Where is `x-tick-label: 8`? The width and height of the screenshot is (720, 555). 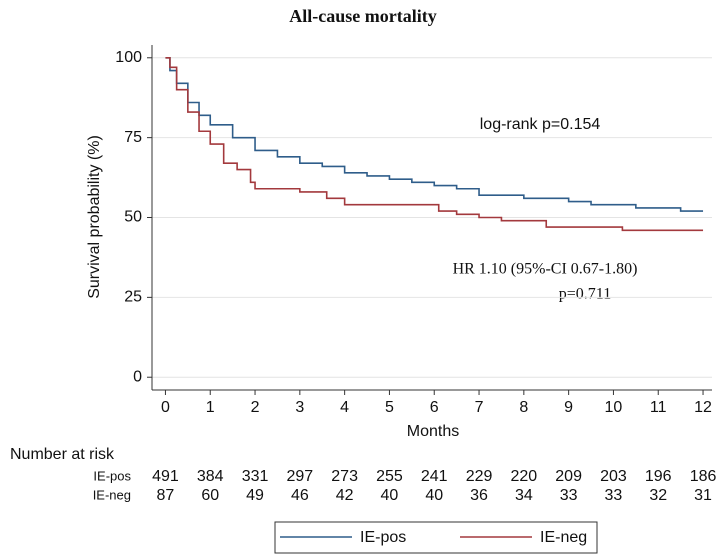 x-tick-label: 8 is located at coordinates (523, 407).